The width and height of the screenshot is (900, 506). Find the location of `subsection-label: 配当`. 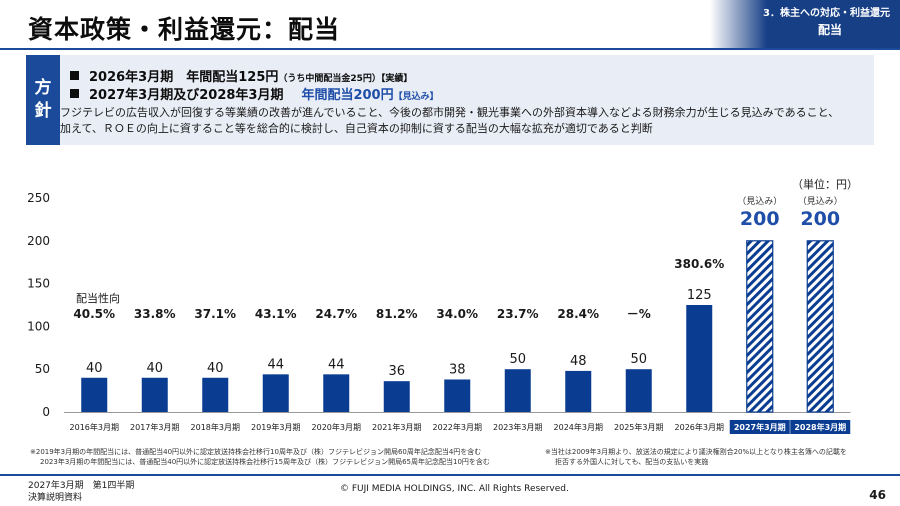

subsection-label: 配当 is located at coordinates (829, 30).